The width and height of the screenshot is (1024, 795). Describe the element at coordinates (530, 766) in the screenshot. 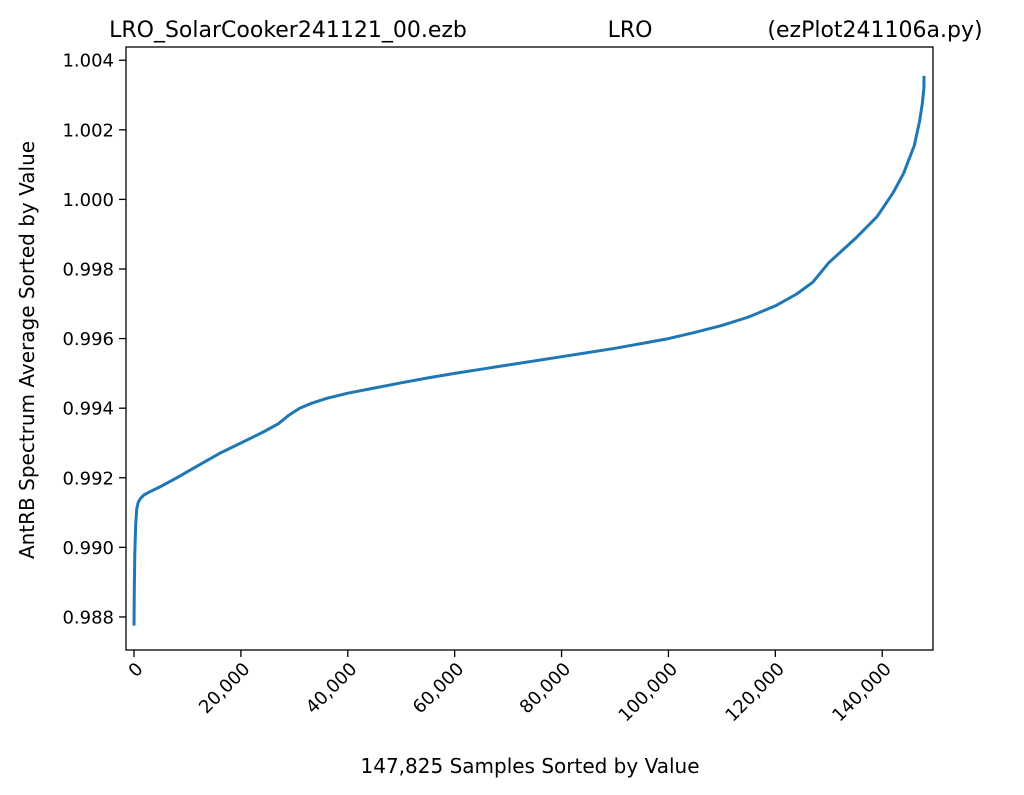

I see `x-axis-label: 147,825 Samples Sorted by Value` at that location.